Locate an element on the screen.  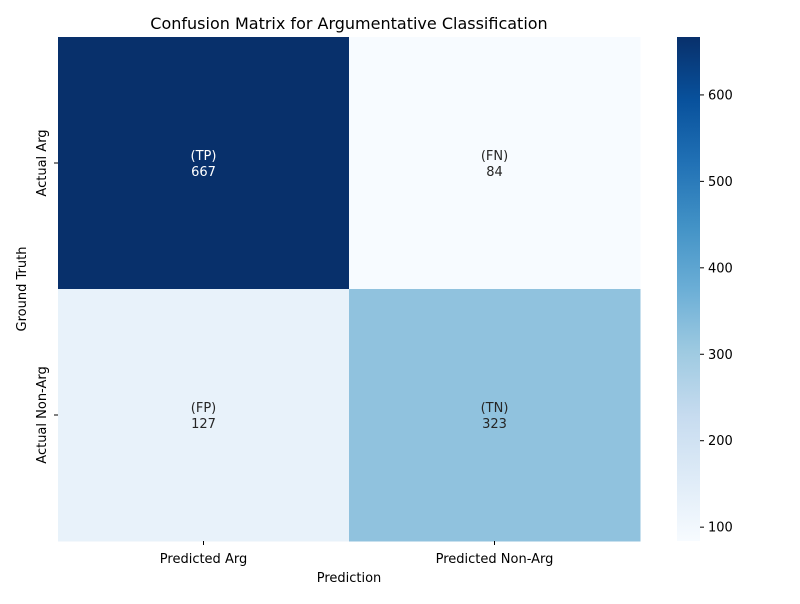
colorbar-tick-label: 200 is located at coordinates (720, 441).